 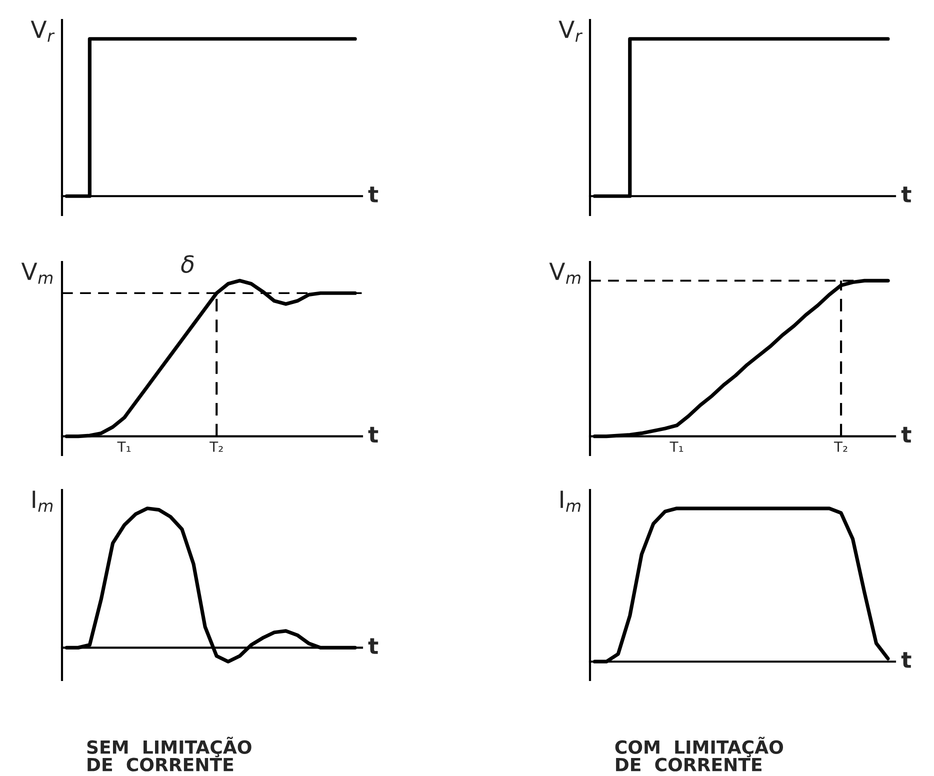 I want to click on text: SEM LIMITAÇÃO DE CORRENTE, so click(x=169, y=754).